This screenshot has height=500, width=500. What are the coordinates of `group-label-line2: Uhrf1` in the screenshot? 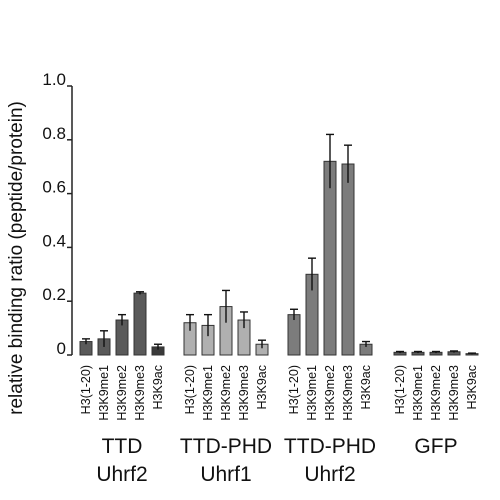 It's located at (225, 474).